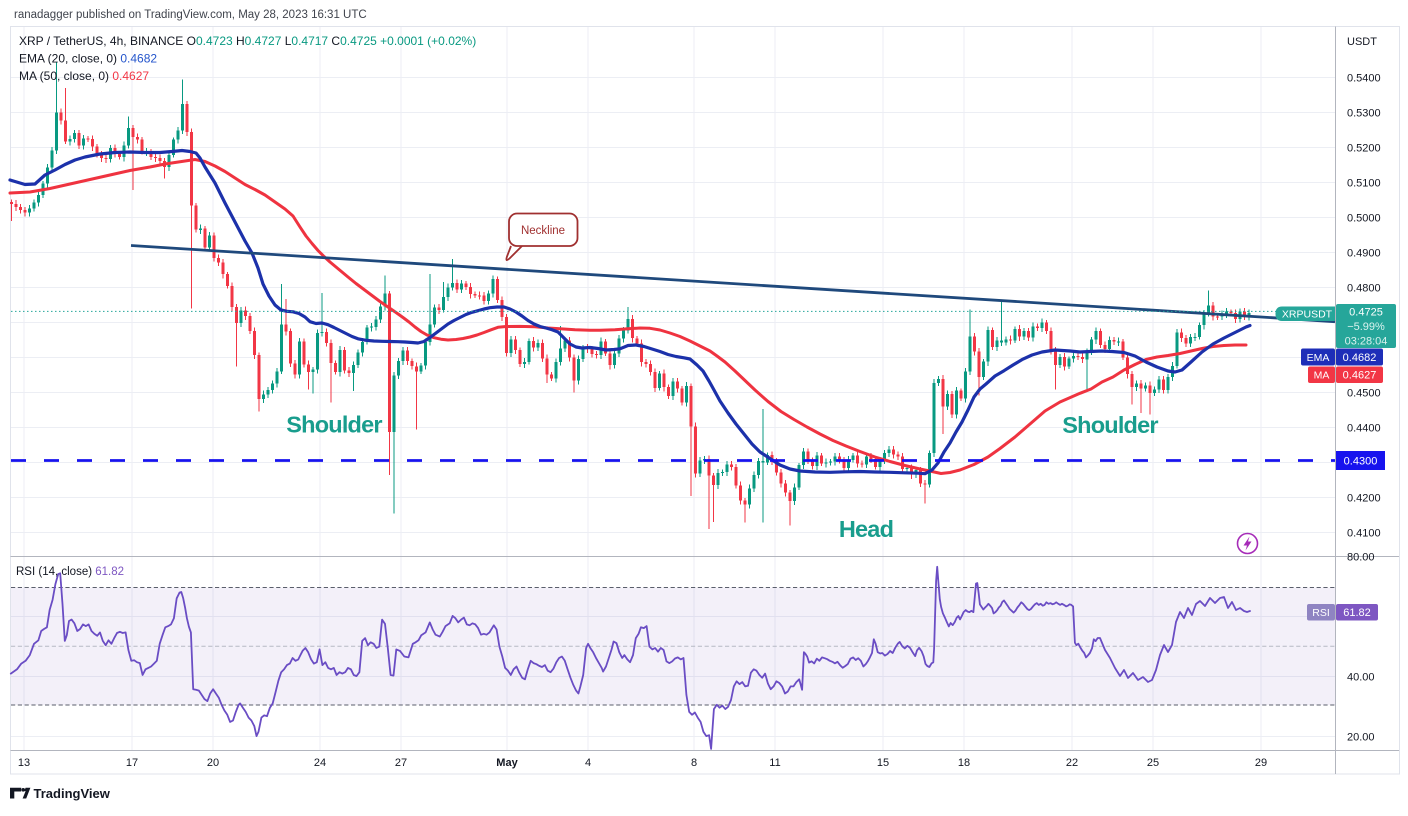 The width and height of the screenshot is (1408, 816). I want to click on svg-text: 0.4100, so click(1364, 534).